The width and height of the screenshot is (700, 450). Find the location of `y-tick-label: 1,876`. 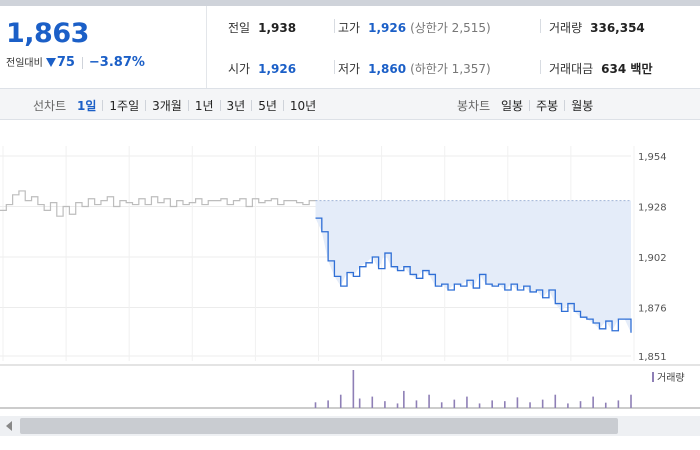

y-tick-label: 1,876 is located at coordinates (652, 308).